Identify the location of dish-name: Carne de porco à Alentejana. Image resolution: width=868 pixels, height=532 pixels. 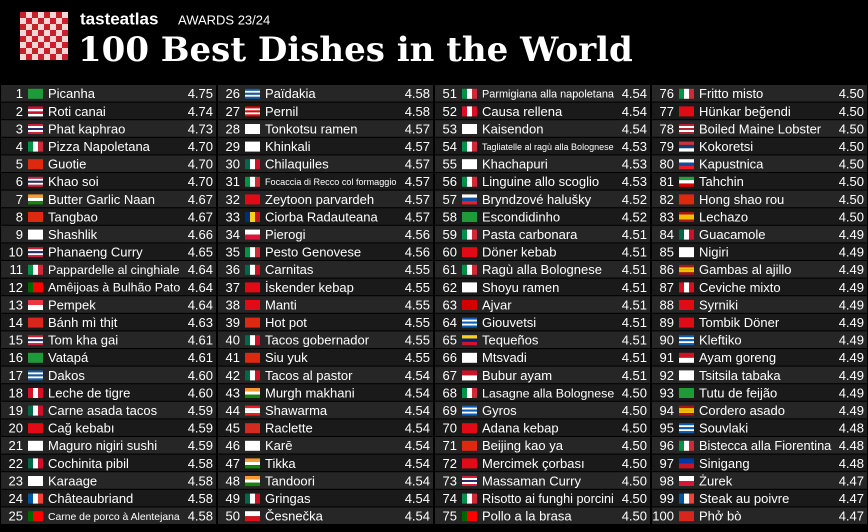
(114, 517).